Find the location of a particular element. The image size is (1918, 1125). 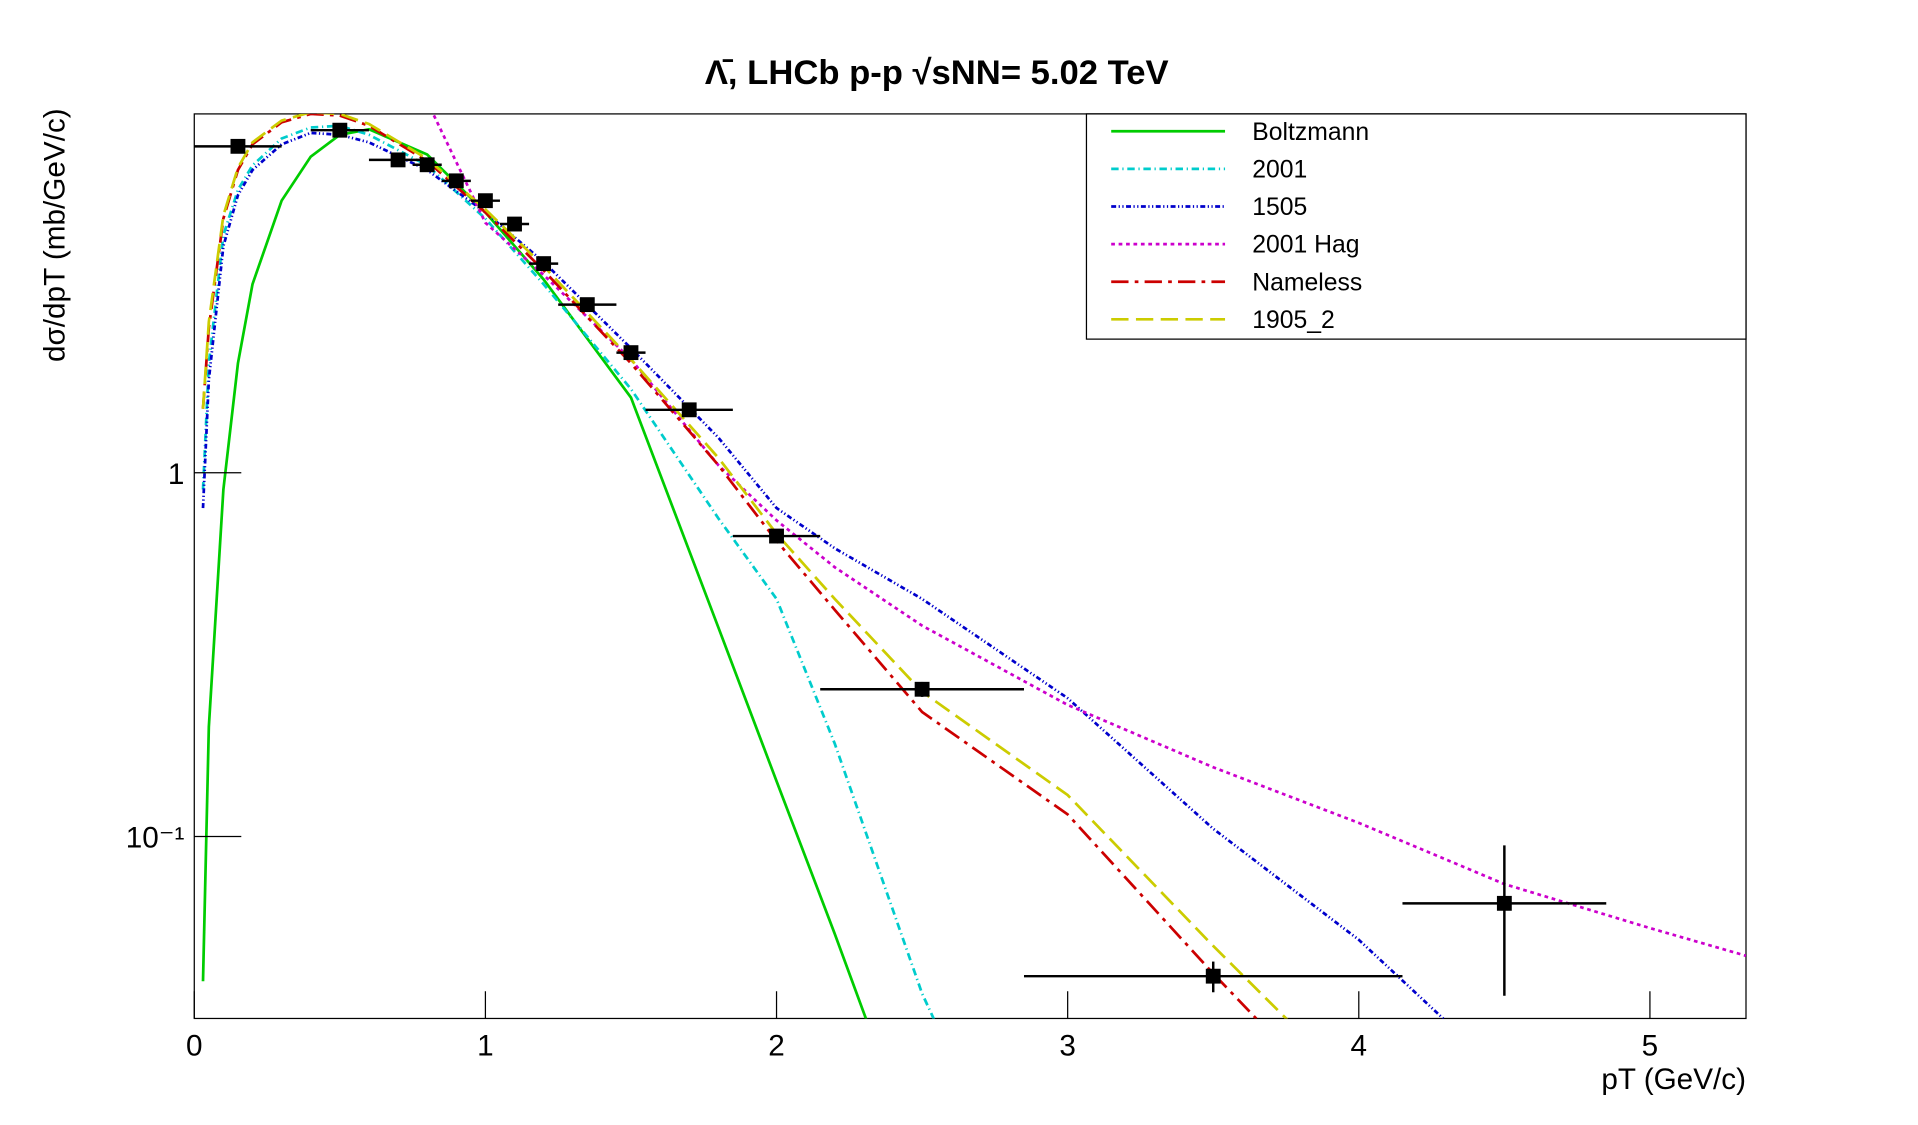

chart-title: Λ̄, LHCb p-p √sNN= 5.02 TeV is located at coordinates (937, 73).